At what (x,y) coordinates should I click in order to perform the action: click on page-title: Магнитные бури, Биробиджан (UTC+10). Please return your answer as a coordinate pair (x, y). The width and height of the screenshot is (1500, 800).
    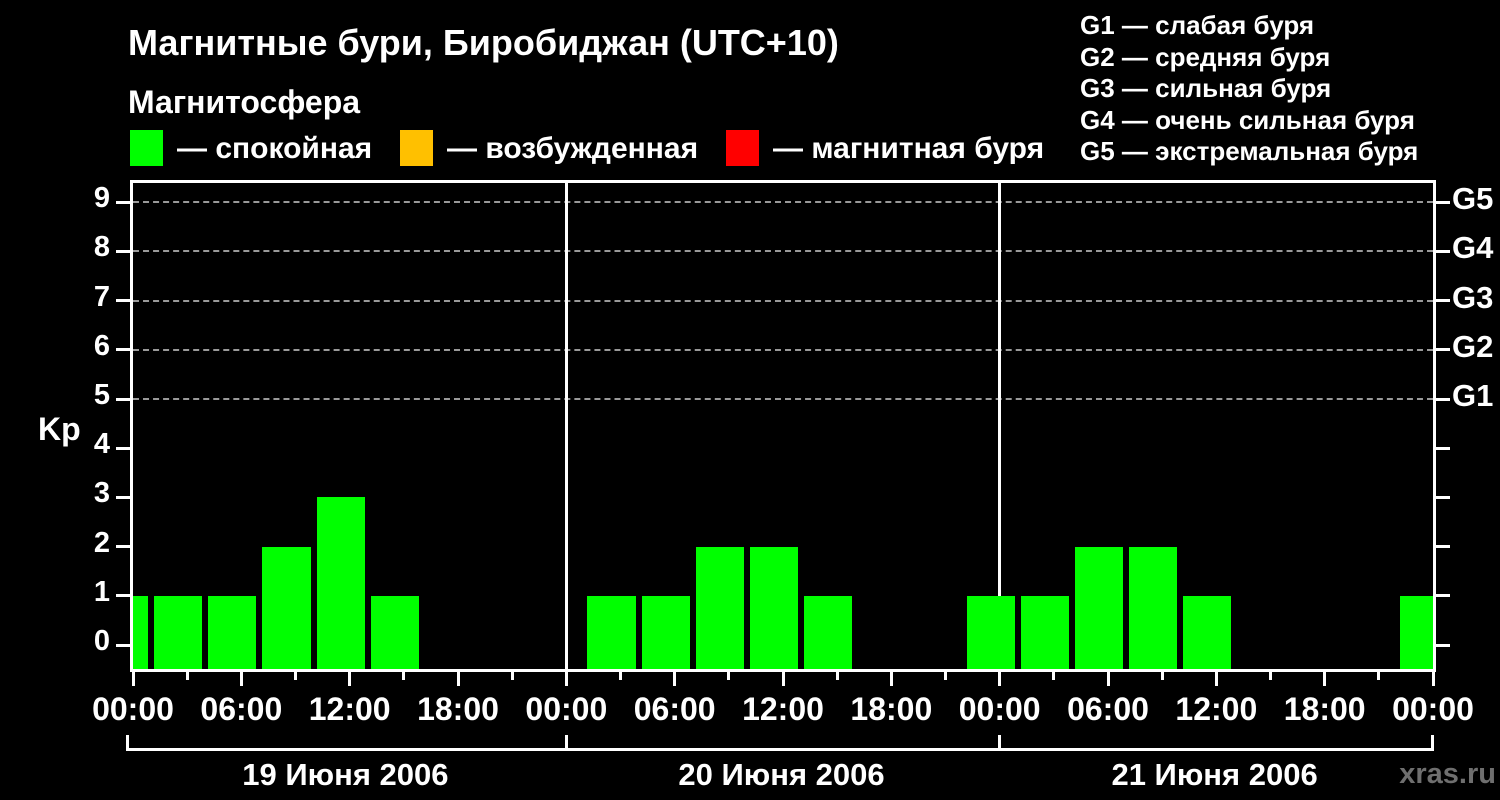
    Looking at the image, I should click on (483, 42).